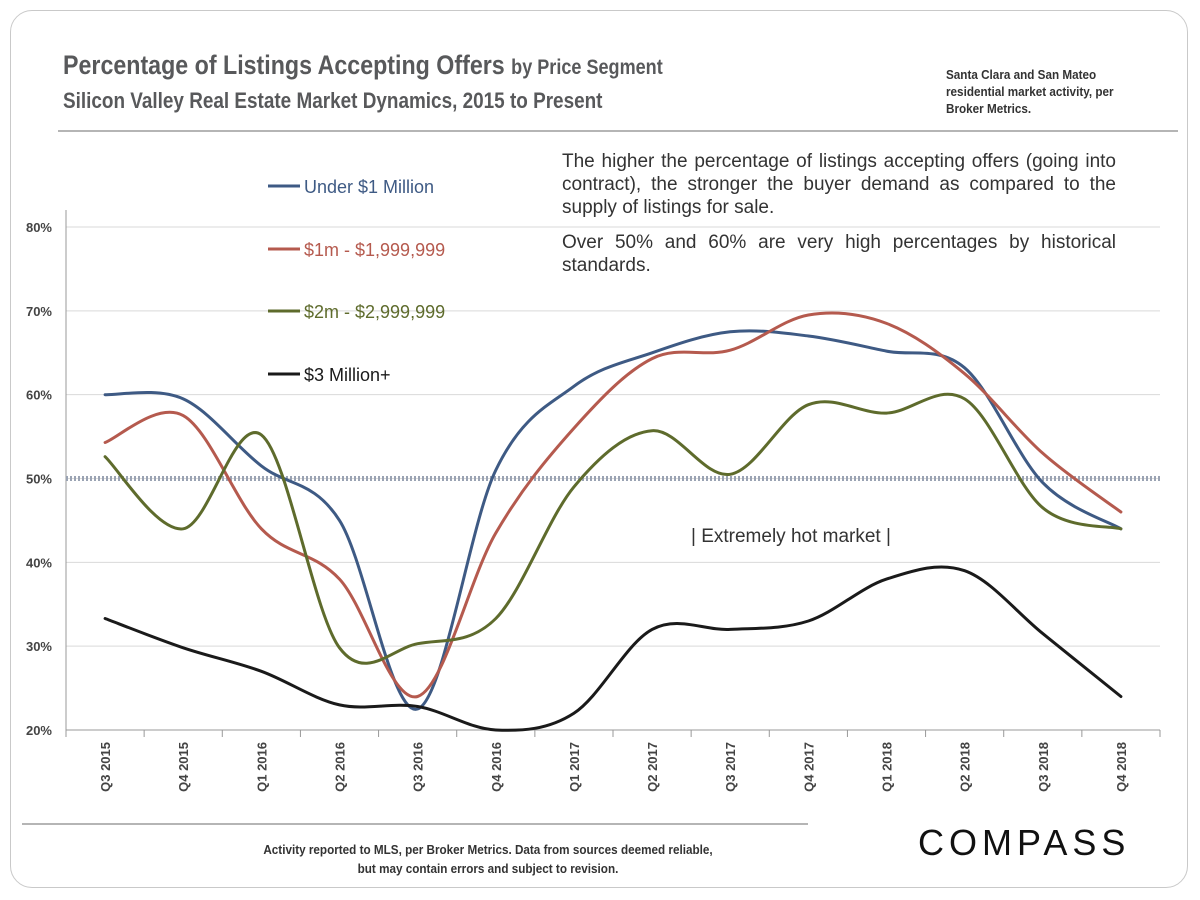 Image resolution: width=1200 pixels, height=900 pixels. I want to click on x-tick-label: Q1 2018, so click(887, 767).